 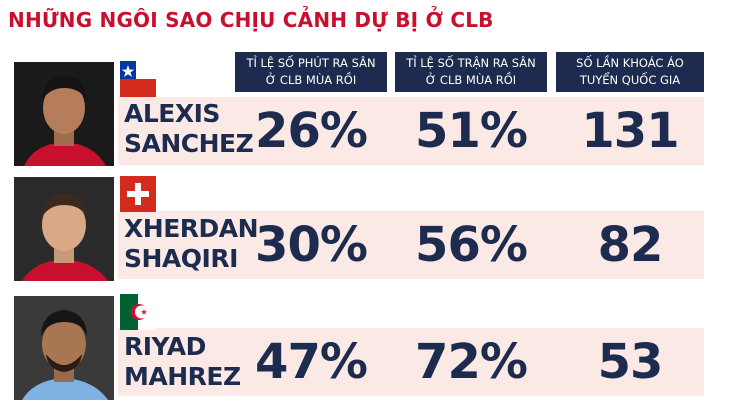 What do you see at coordinates (64, 229) in the screenshot?
I see `player-photo-shaqiri` at bounding box center [64, 229].